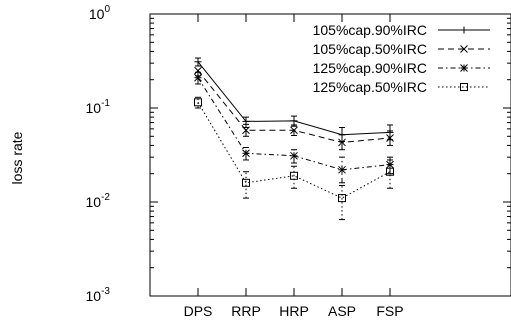 The image size is (511, 327). What do you see at coordinates (370, 68) in the screenshot?
I see `legend-label: 125%cap.90%IRC` at bounding box center [370, 68].